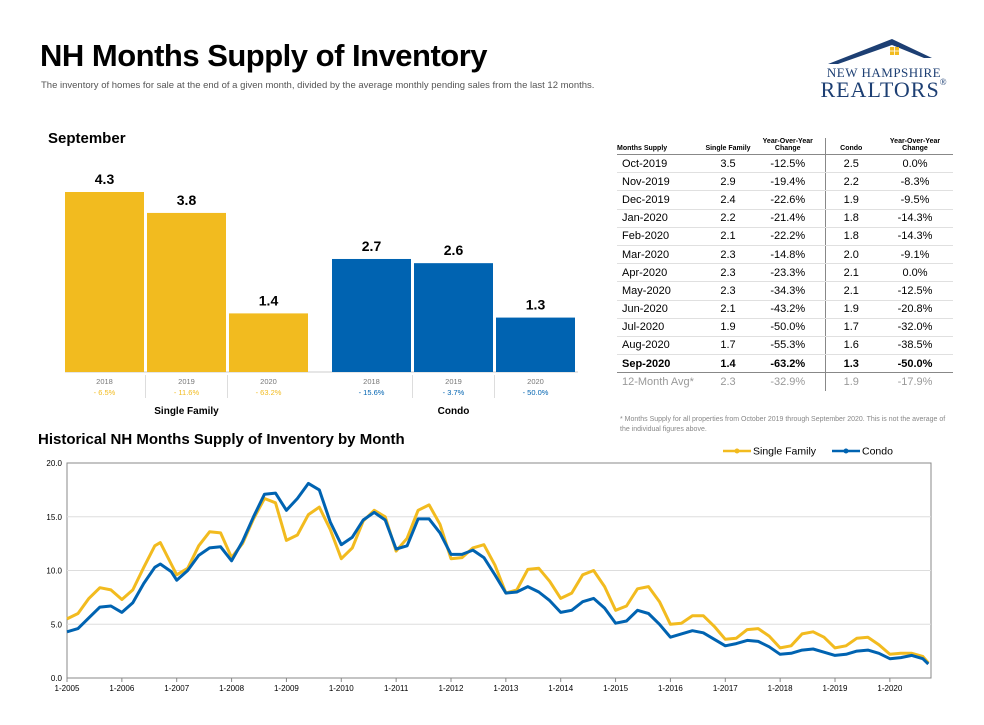 The image size is (984, 725). Describe the element at coordinates (889, 688) in the screenshot. I see `x-tick-label: 1-2020` at that location.